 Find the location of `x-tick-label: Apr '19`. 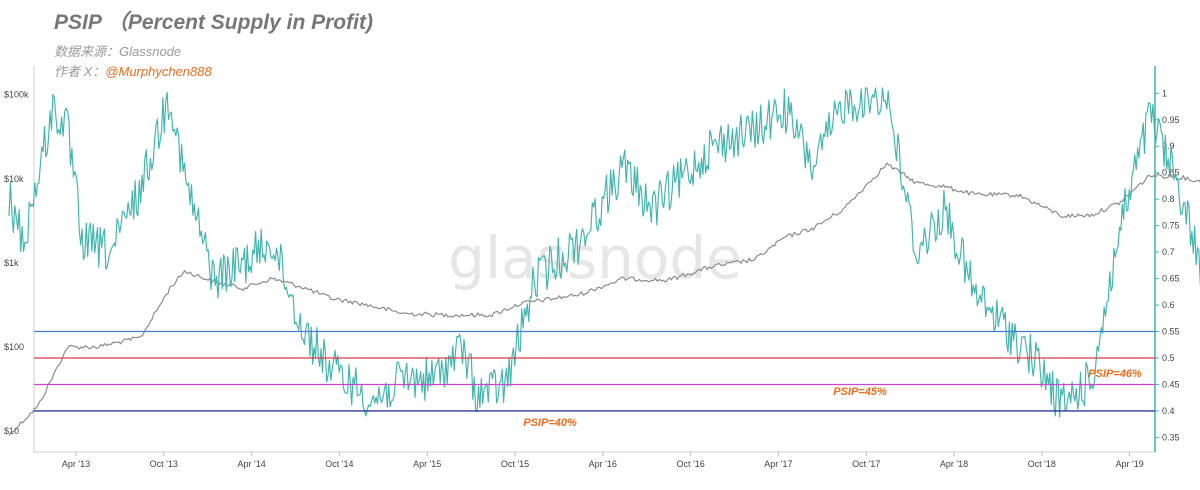

x-tick-label: Apr '19 is located at coordinates (1129, 464).